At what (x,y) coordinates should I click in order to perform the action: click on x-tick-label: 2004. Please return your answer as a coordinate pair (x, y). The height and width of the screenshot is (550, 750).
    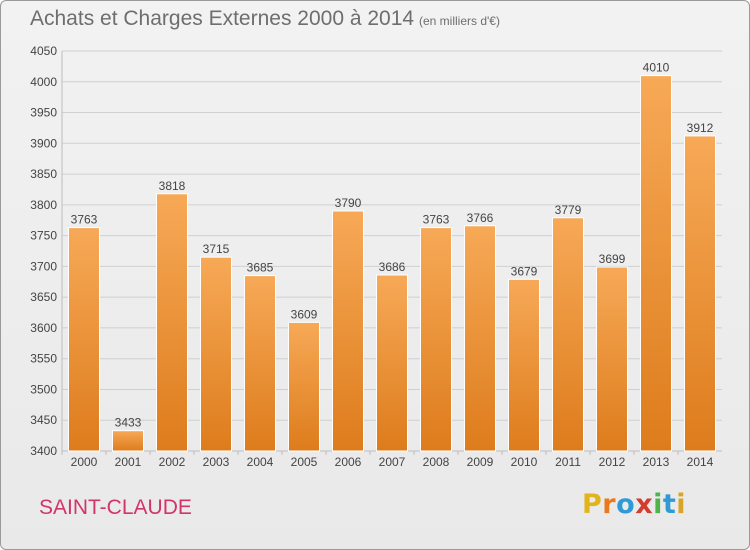
    Looking at the image, I should click on (260, 462).